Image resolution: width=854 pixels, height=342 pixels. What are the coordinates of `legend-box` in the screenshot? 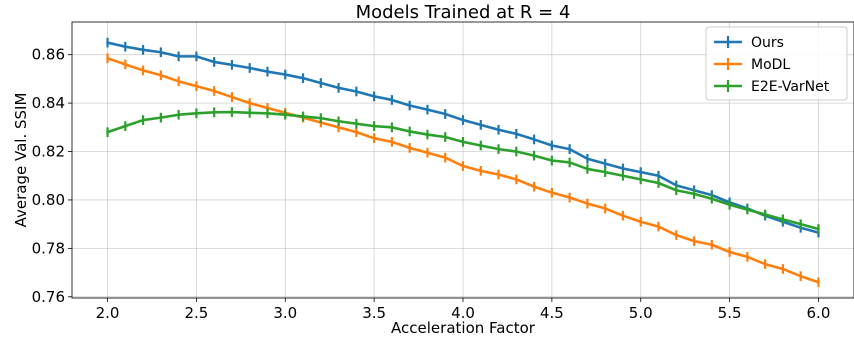 It's located at (776, 63).